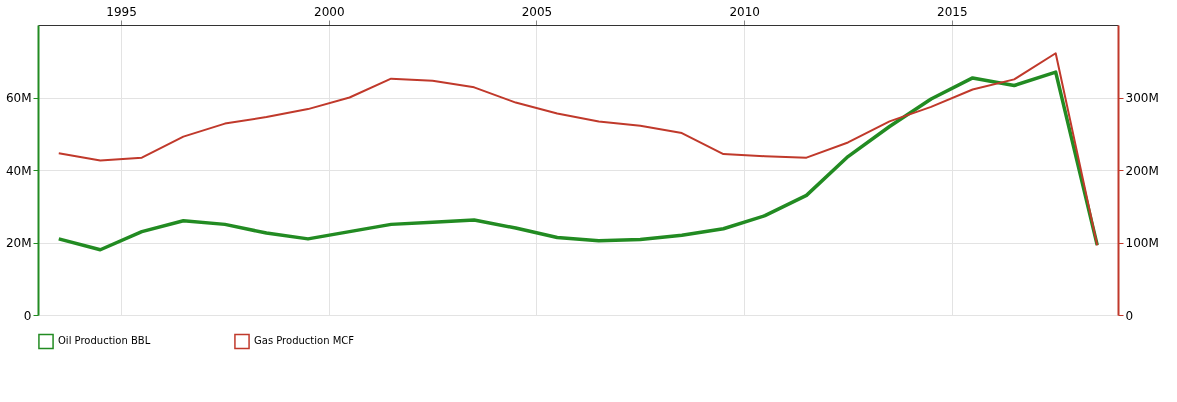 The image size is (1177, 402). Describe the element at coordinates (27, 315) in the screenshot. I see `y-tick-label: 0` at that location.